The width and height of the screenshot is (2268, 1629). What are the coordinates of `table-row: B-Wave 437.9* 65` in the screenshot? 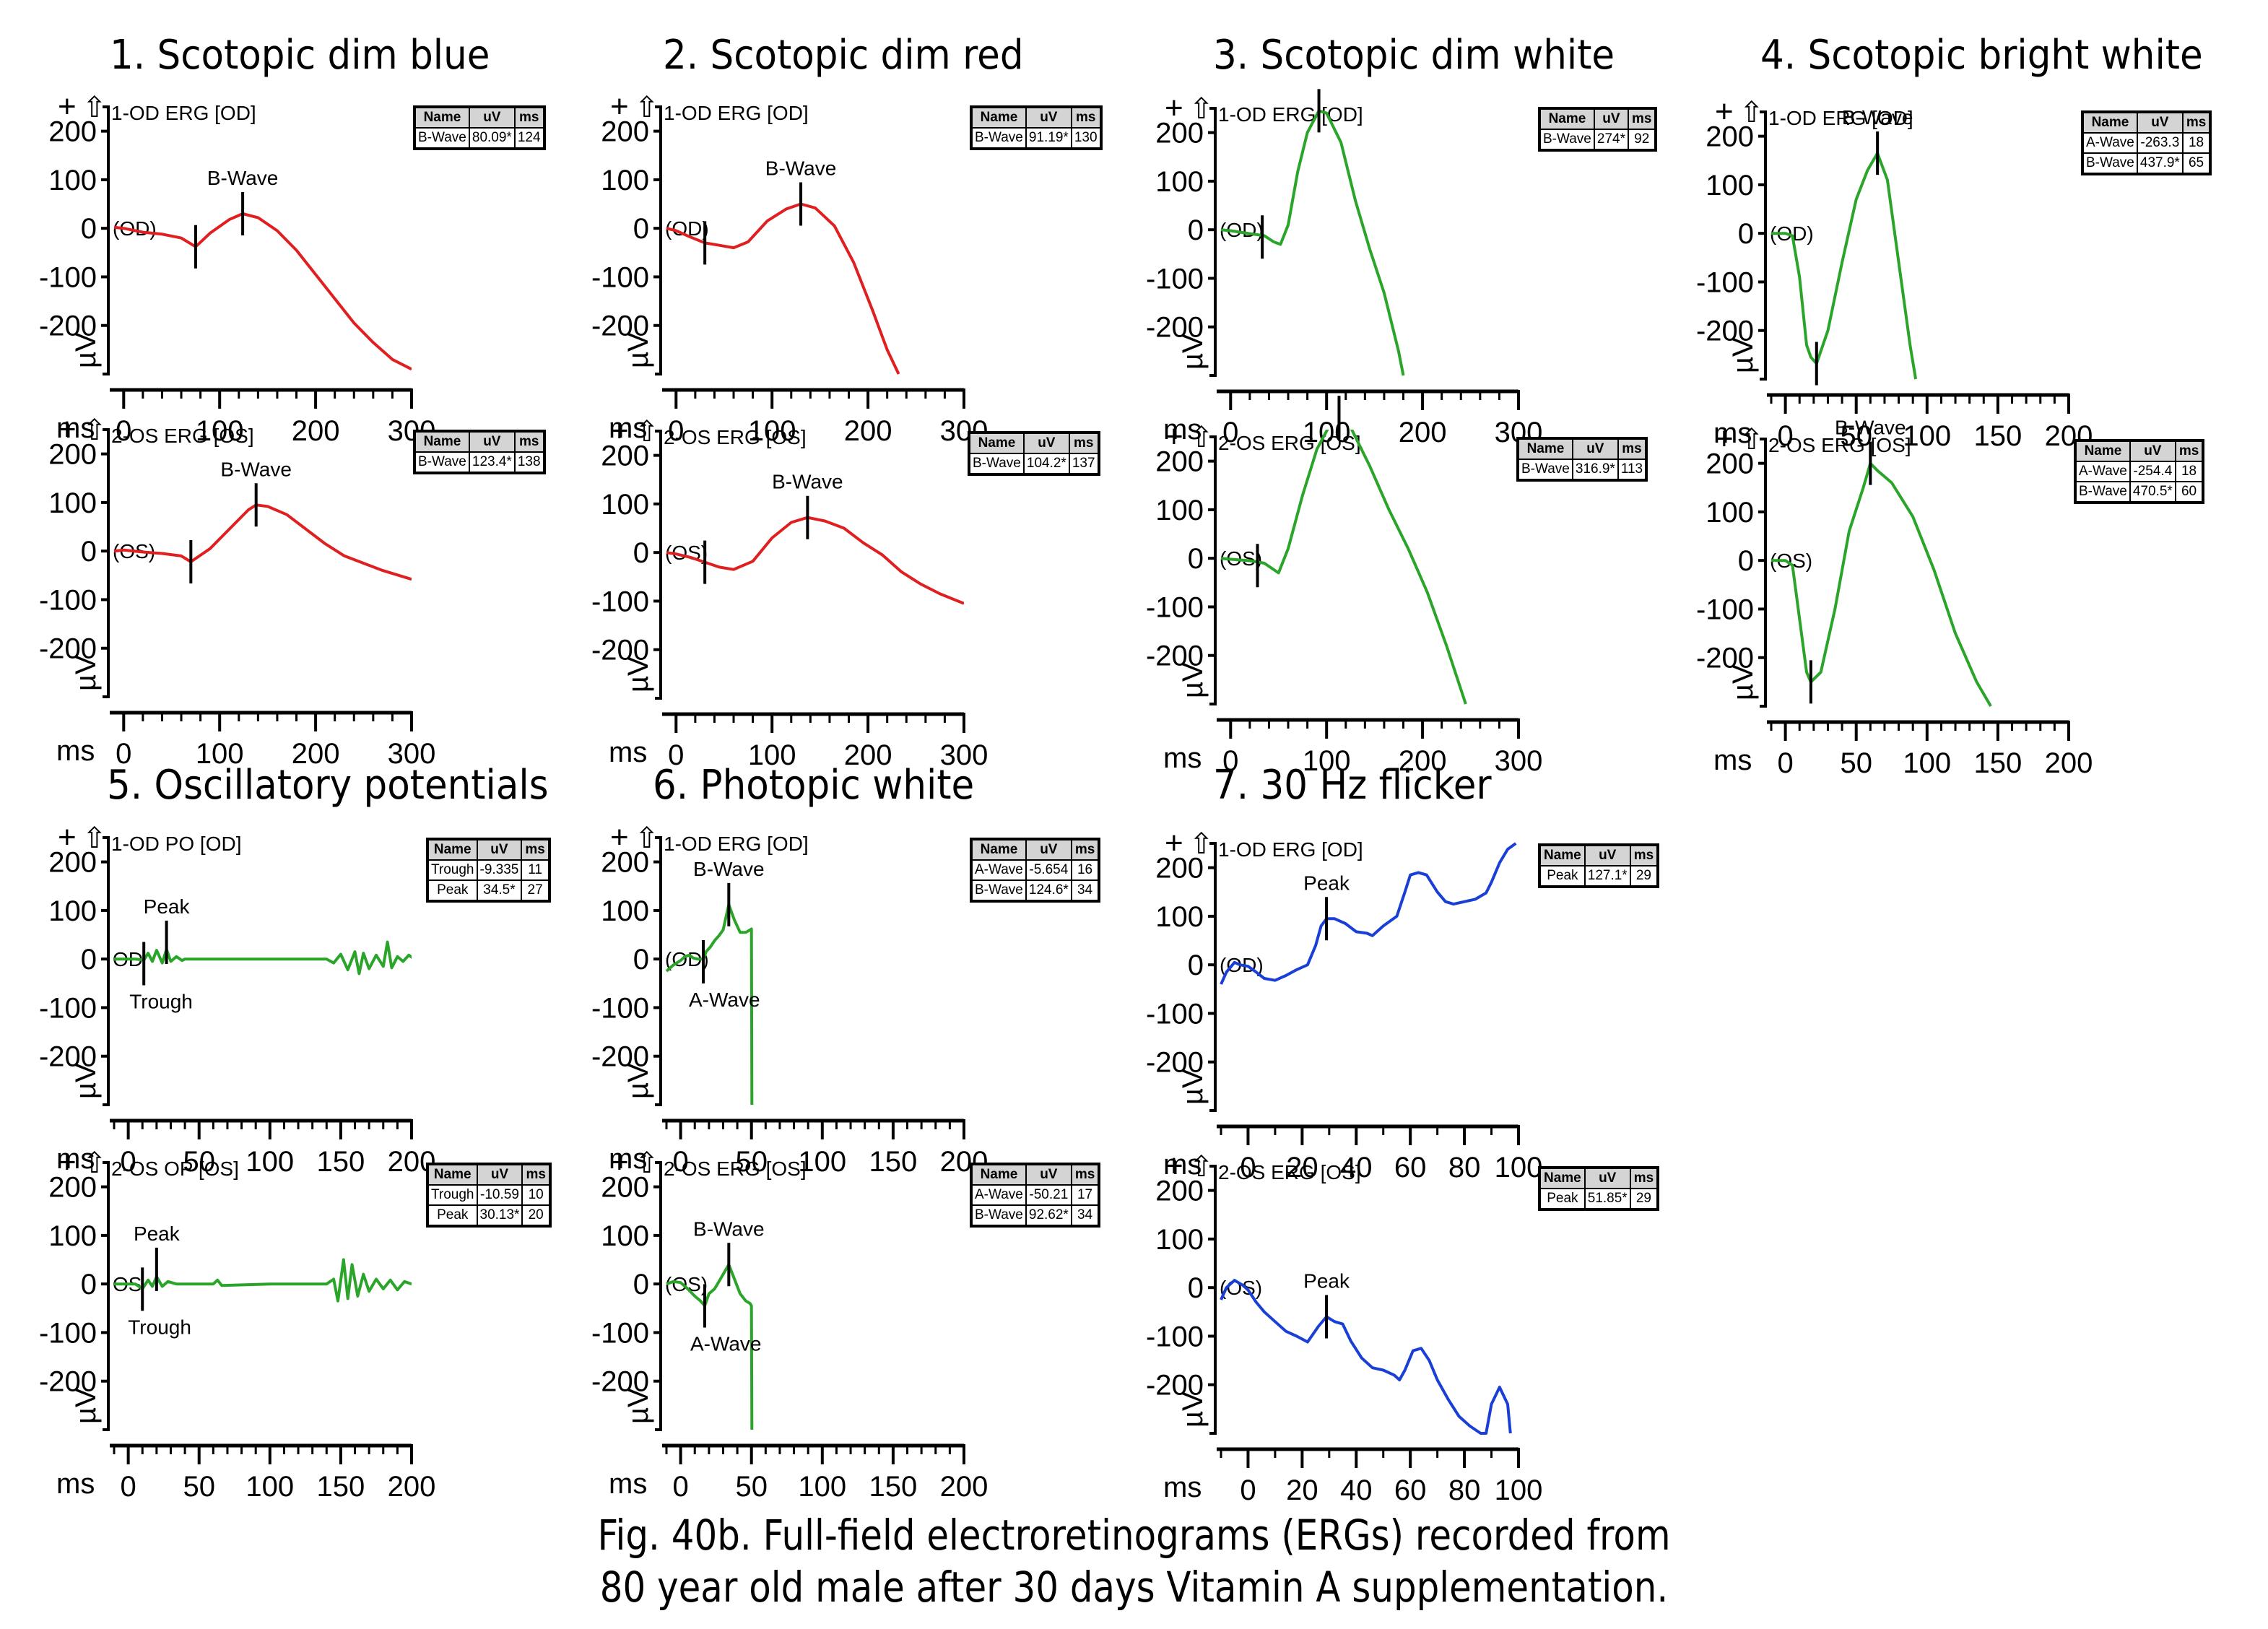 It's located at (2147, 163).